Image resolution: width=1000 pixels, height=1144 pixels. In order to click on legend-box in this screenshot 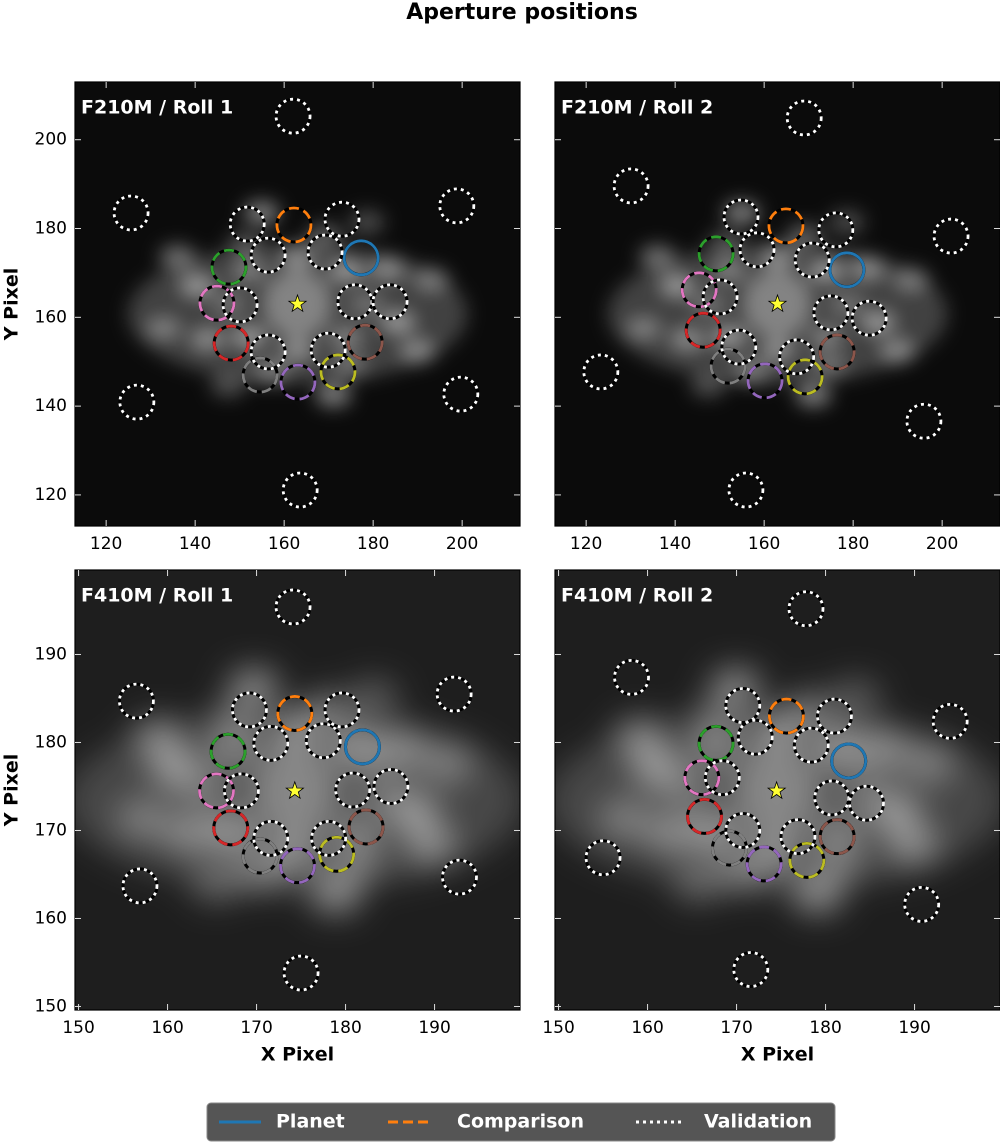, I will do `click(521, 1122)`.